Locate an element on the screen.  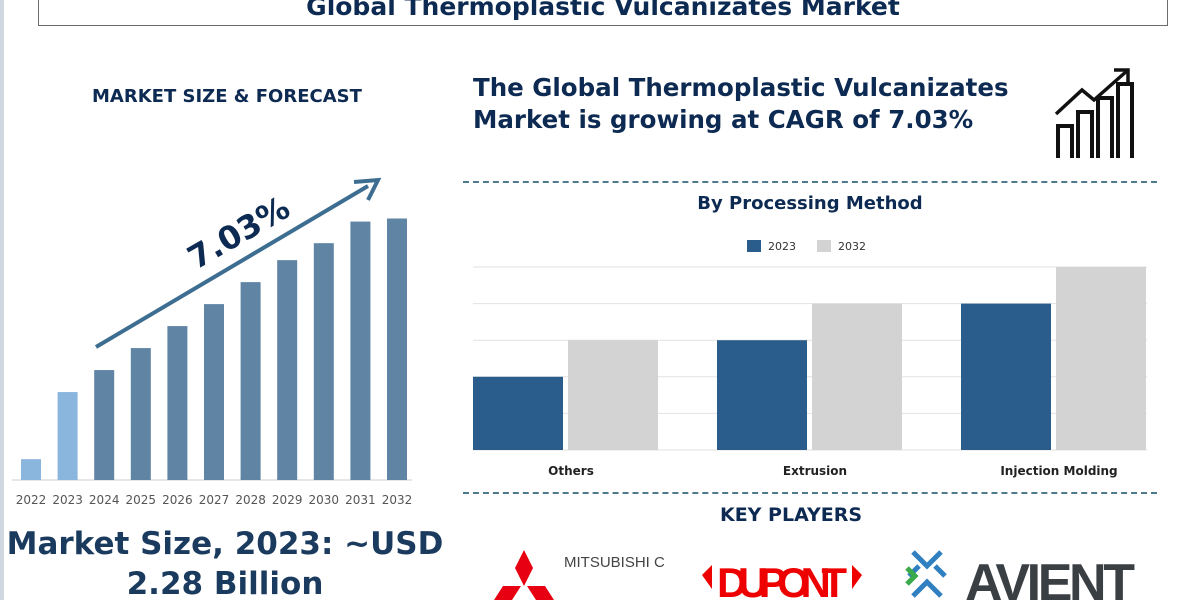
market-size-text: Market Size, 2023: ~USD 2.28 Billion is located at coordinates (225, 564).